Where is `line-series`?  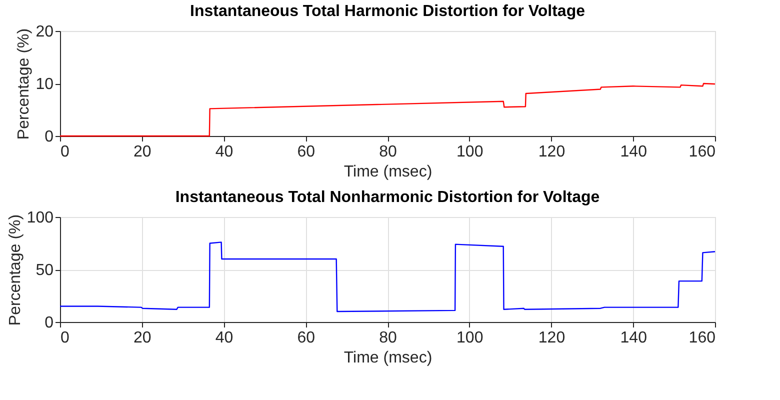 line-series is located at coordinates (387, 277).